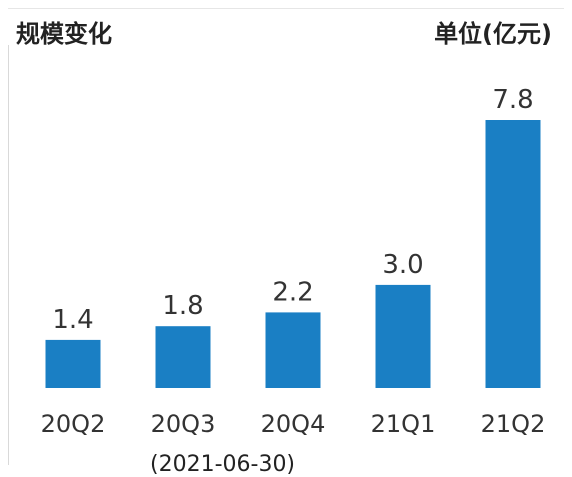  I want to click on bar-20q2, so click(73, 363).